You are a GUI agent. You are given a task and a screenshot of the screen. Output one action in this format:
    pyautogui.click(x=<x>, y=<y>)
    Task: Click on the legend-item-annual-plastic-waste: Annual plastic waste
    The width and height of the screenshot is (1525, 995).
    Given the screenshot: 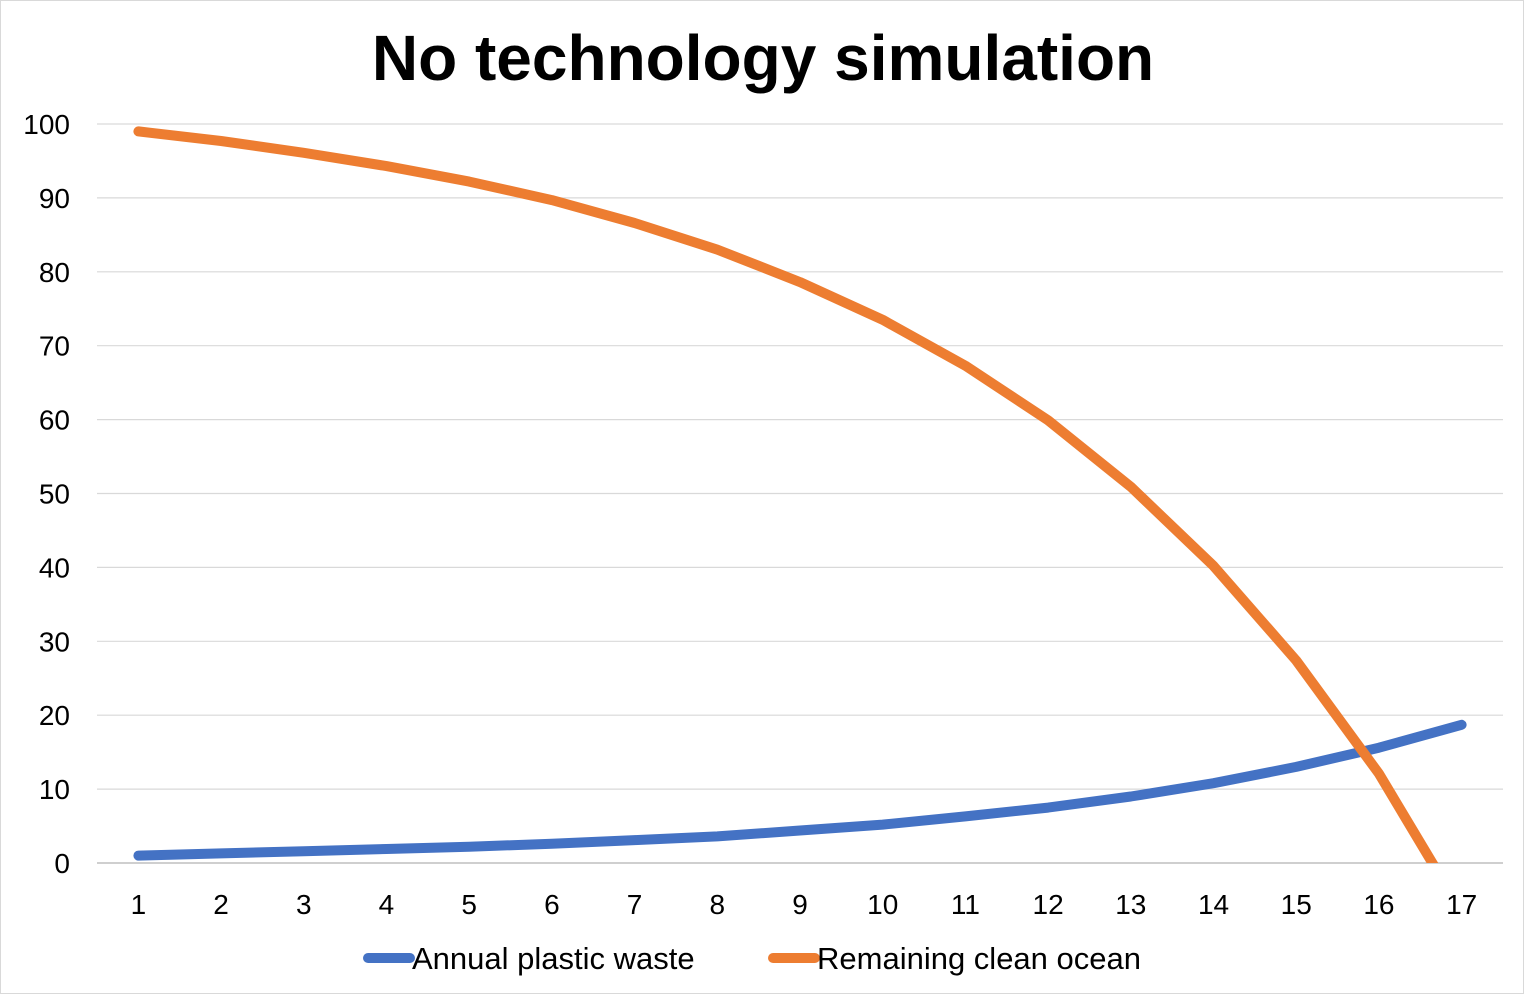 What is the action you would take?
    pyautogui.click(x=529, y=958)
    